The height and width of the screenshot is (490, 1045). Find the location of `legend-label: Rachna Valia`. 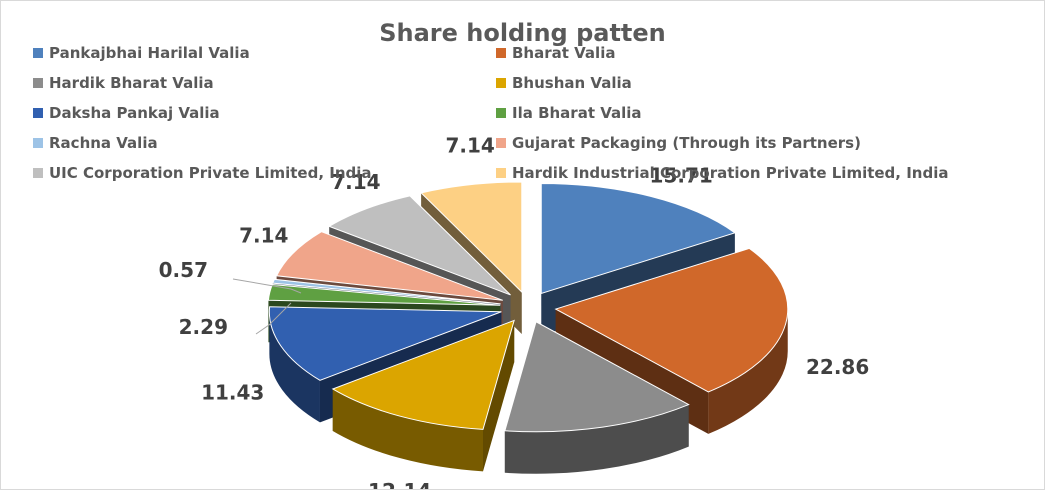

legend-label: Rachna Valia is located at coordinates (103, 143).